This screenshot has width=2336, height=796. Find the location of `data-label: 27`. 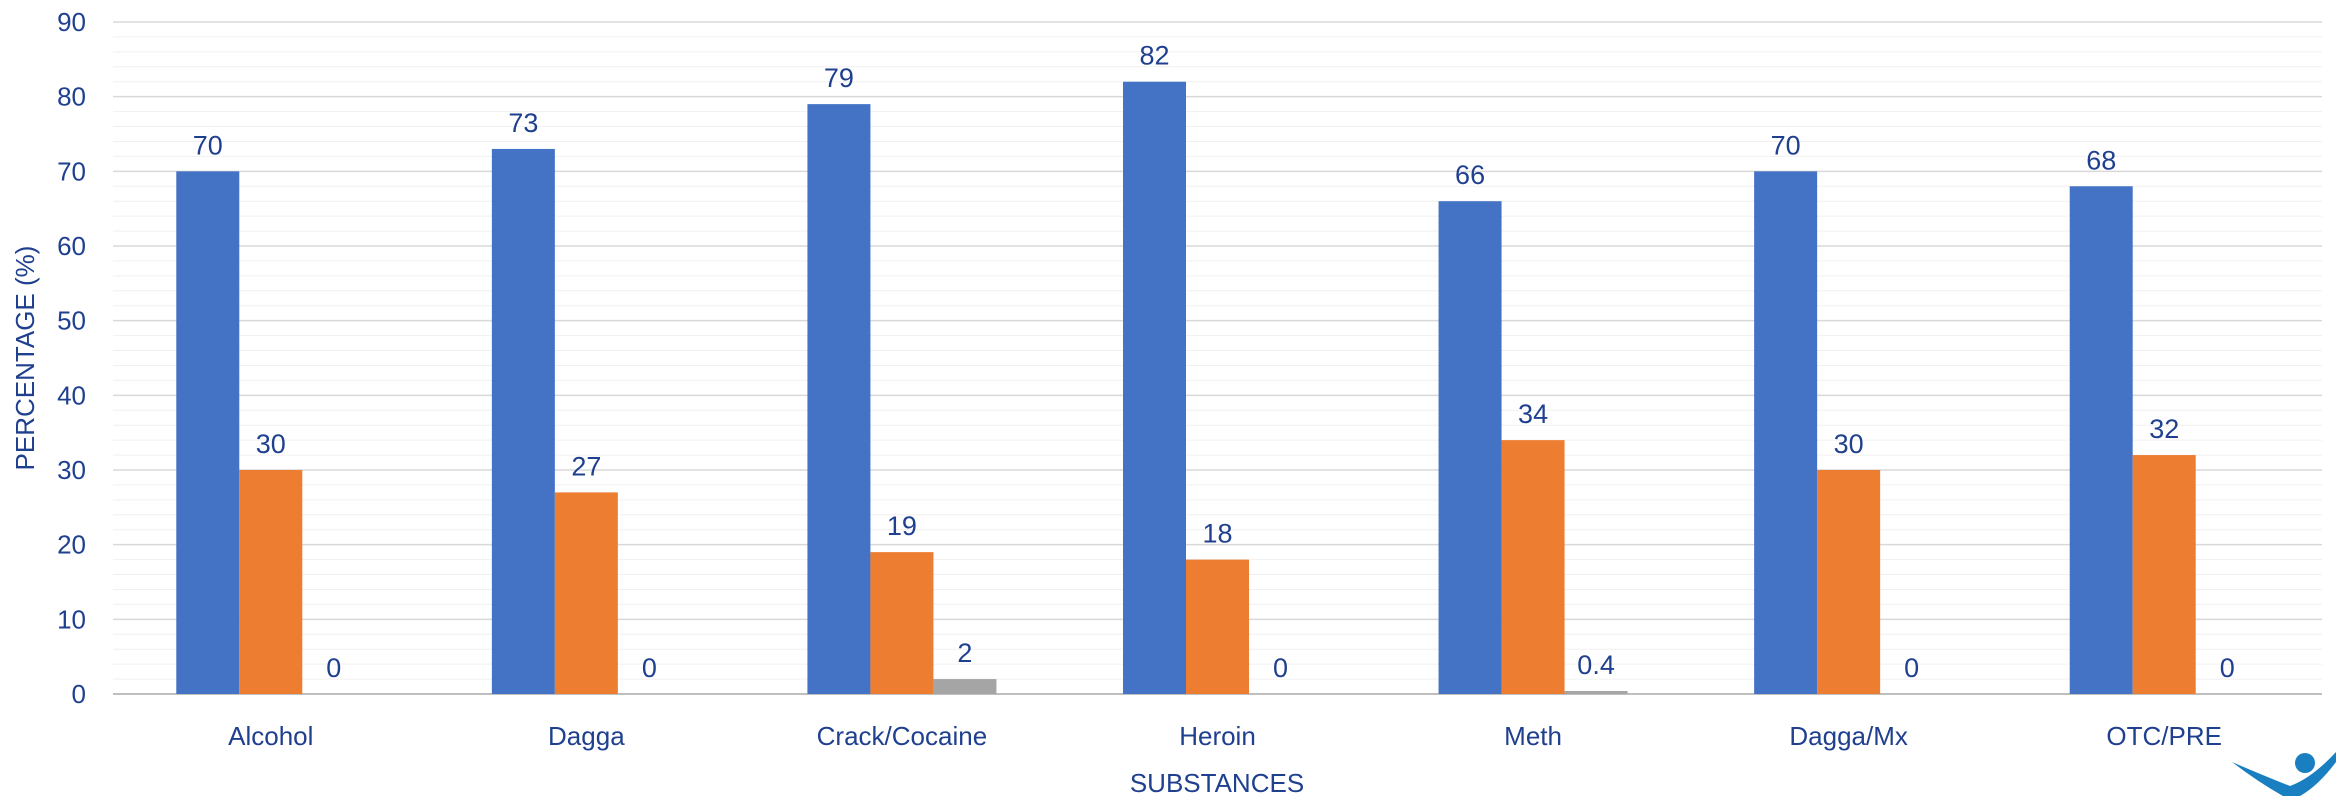

data-label: 27 is located at coordinates (586, 466).